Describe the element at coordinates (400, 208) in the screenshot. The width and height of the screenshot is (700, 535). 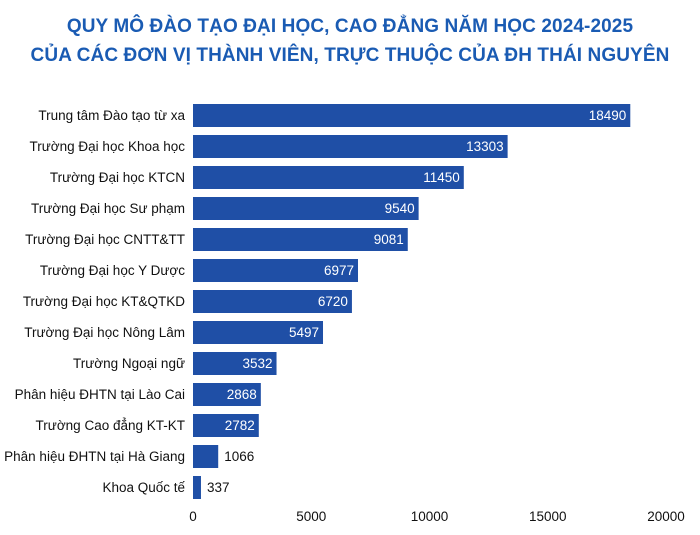
I see `value-label: 9540` at that location.